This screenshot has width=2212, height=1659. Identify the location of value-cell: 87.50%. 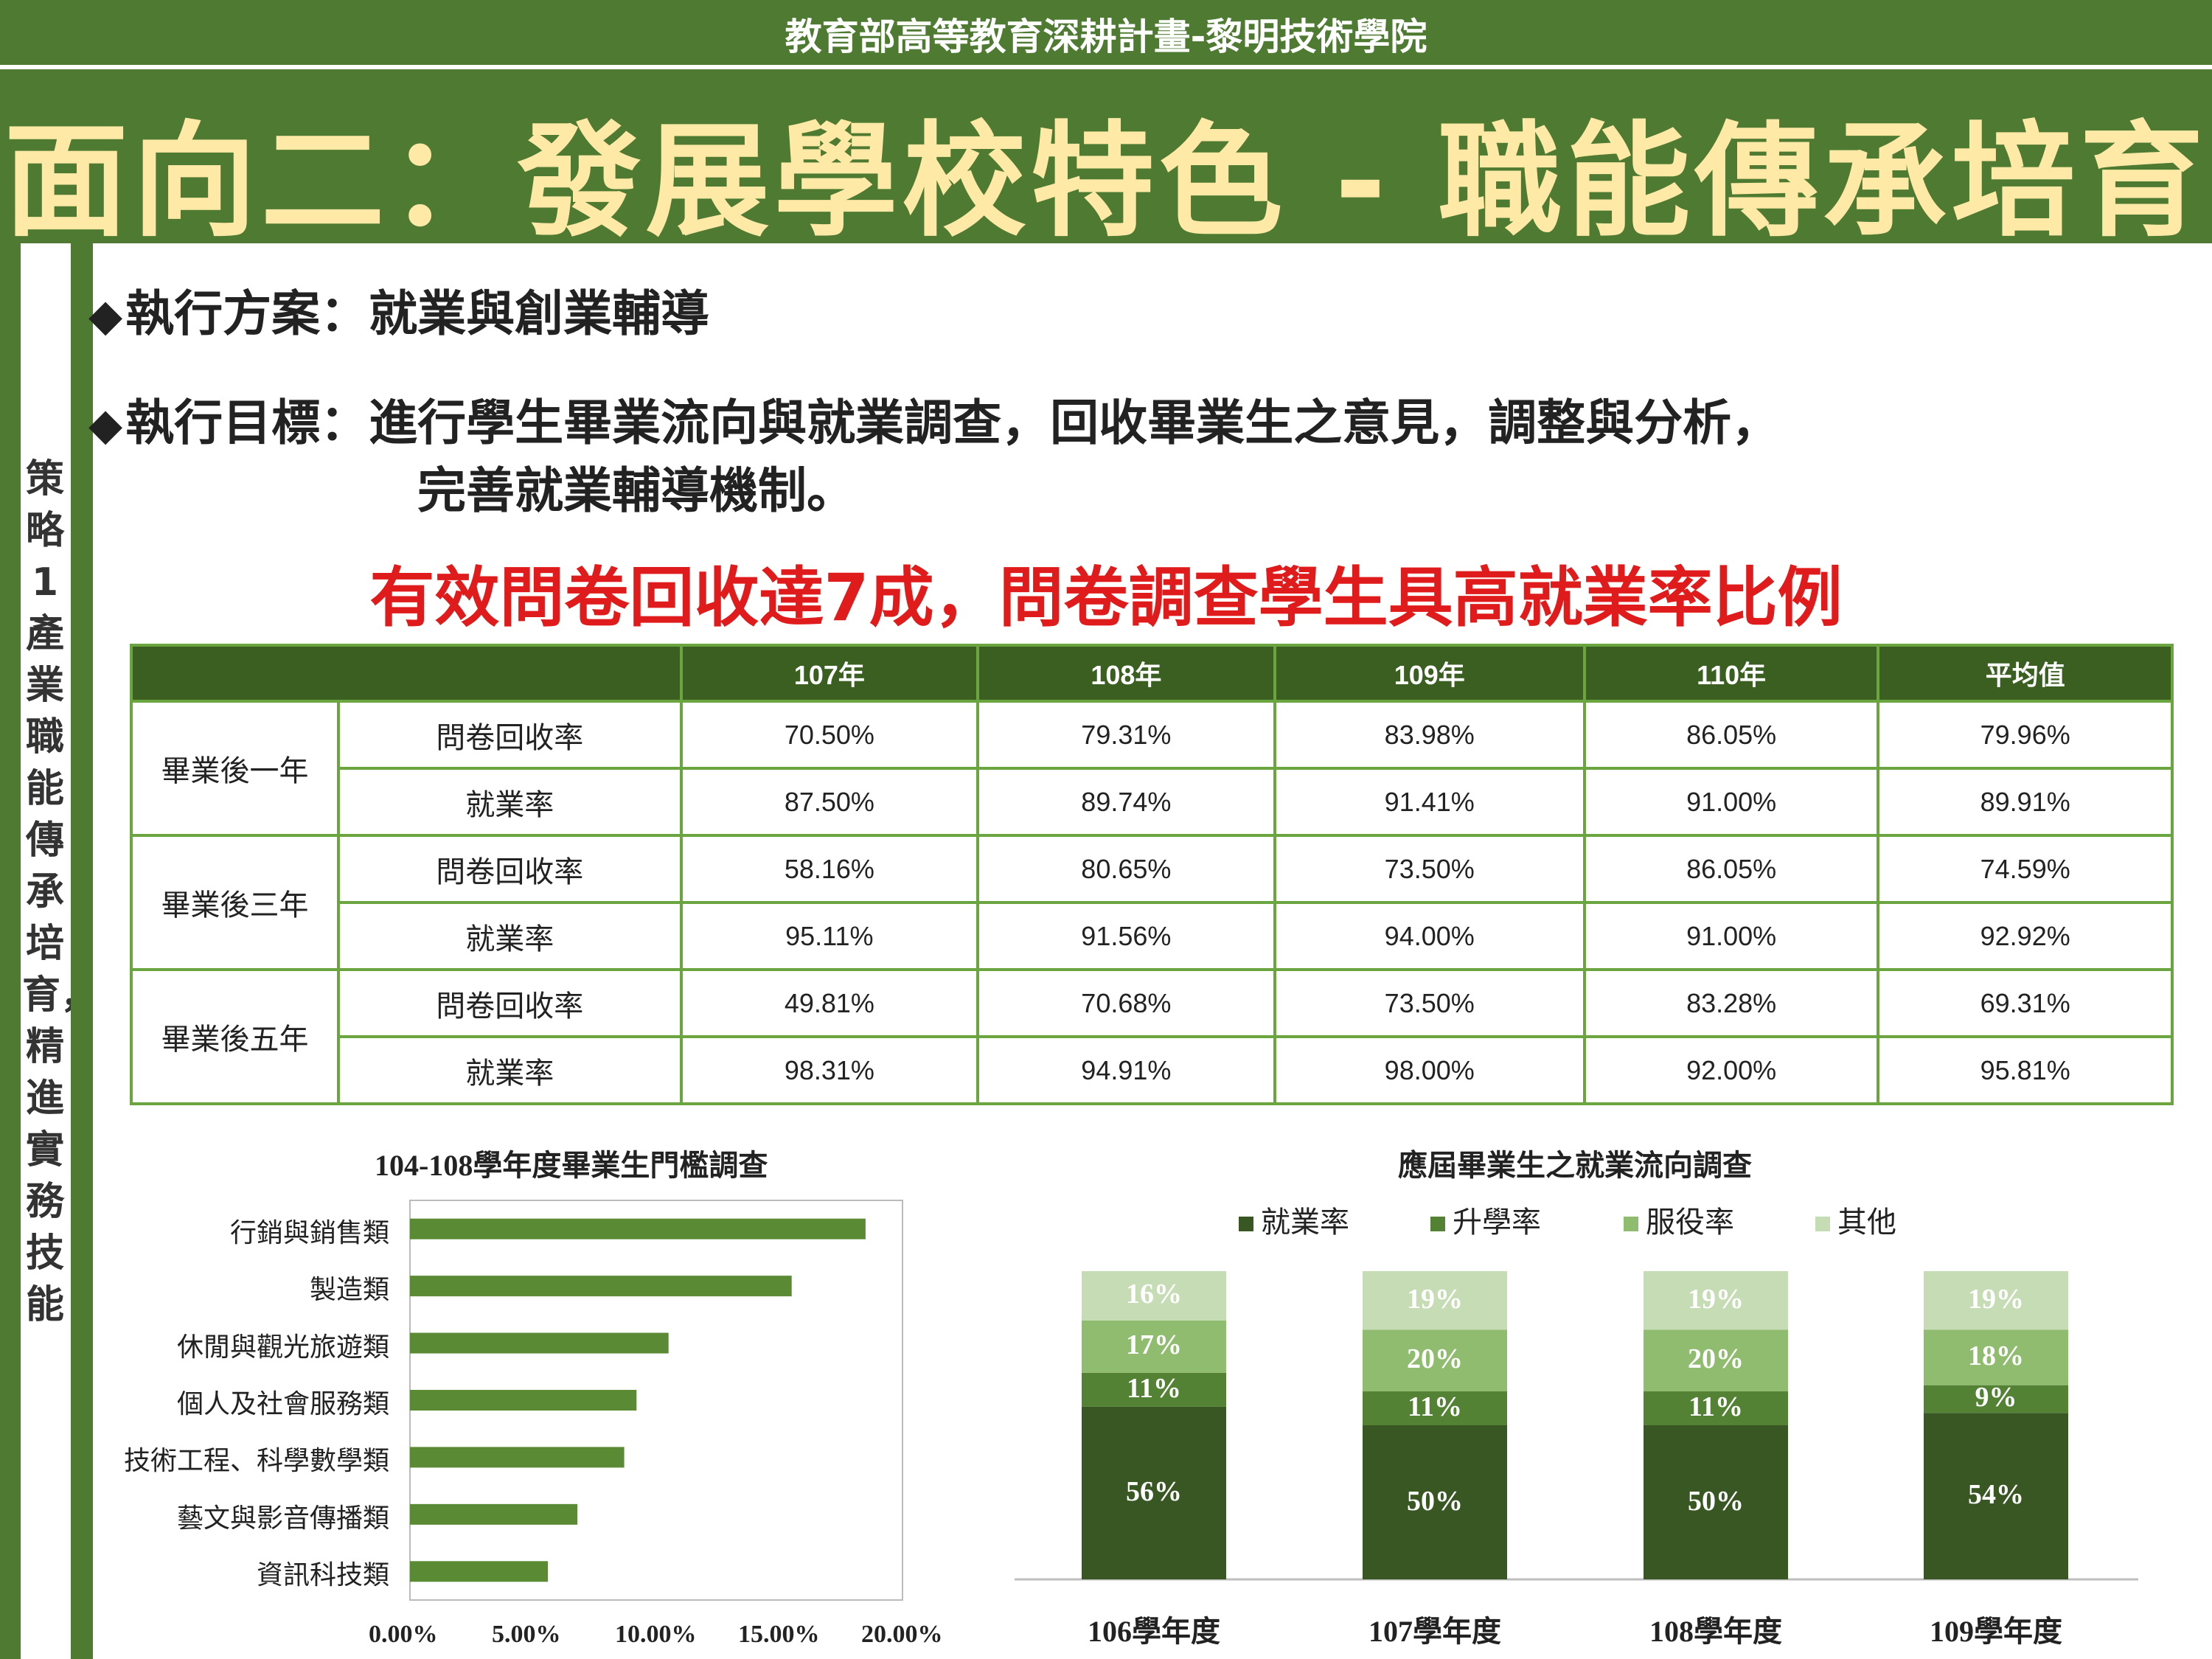
(829, 802).